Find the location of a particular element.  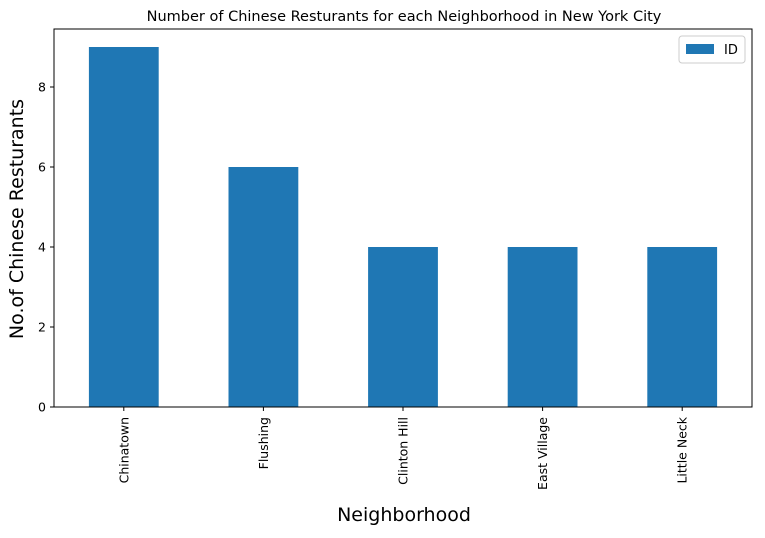

x-axis-label: Neighborhood is located at coordinates (404, 515).